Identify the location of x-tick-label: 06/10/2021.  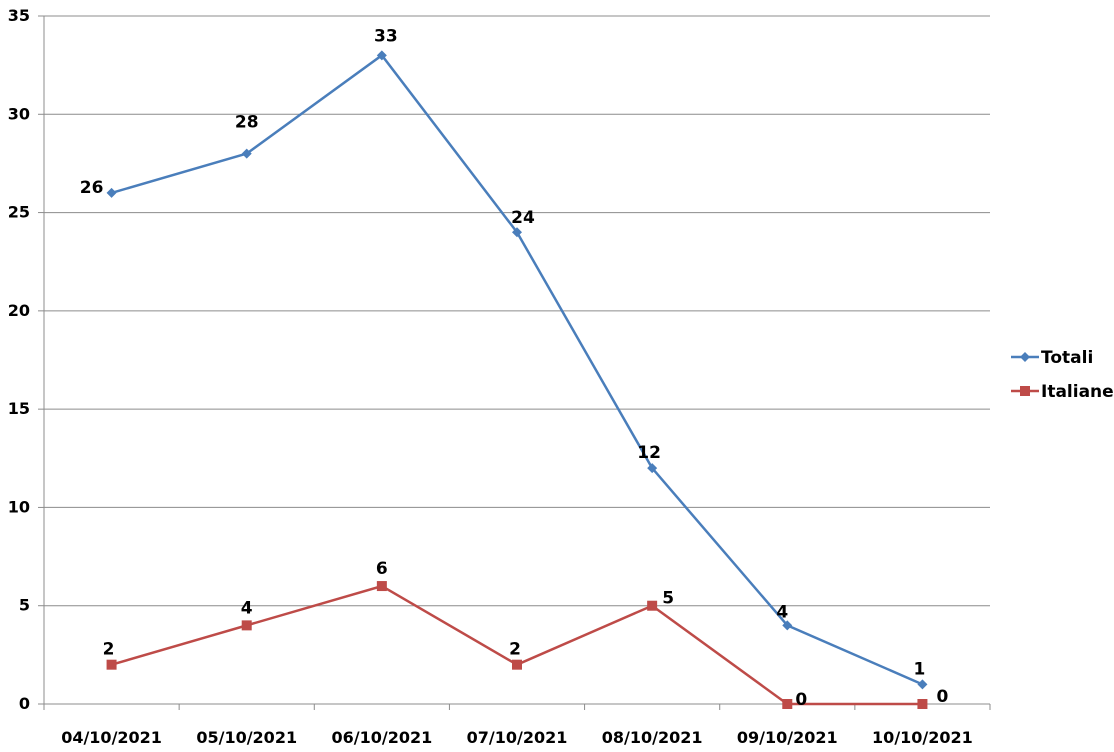
(381, 737).